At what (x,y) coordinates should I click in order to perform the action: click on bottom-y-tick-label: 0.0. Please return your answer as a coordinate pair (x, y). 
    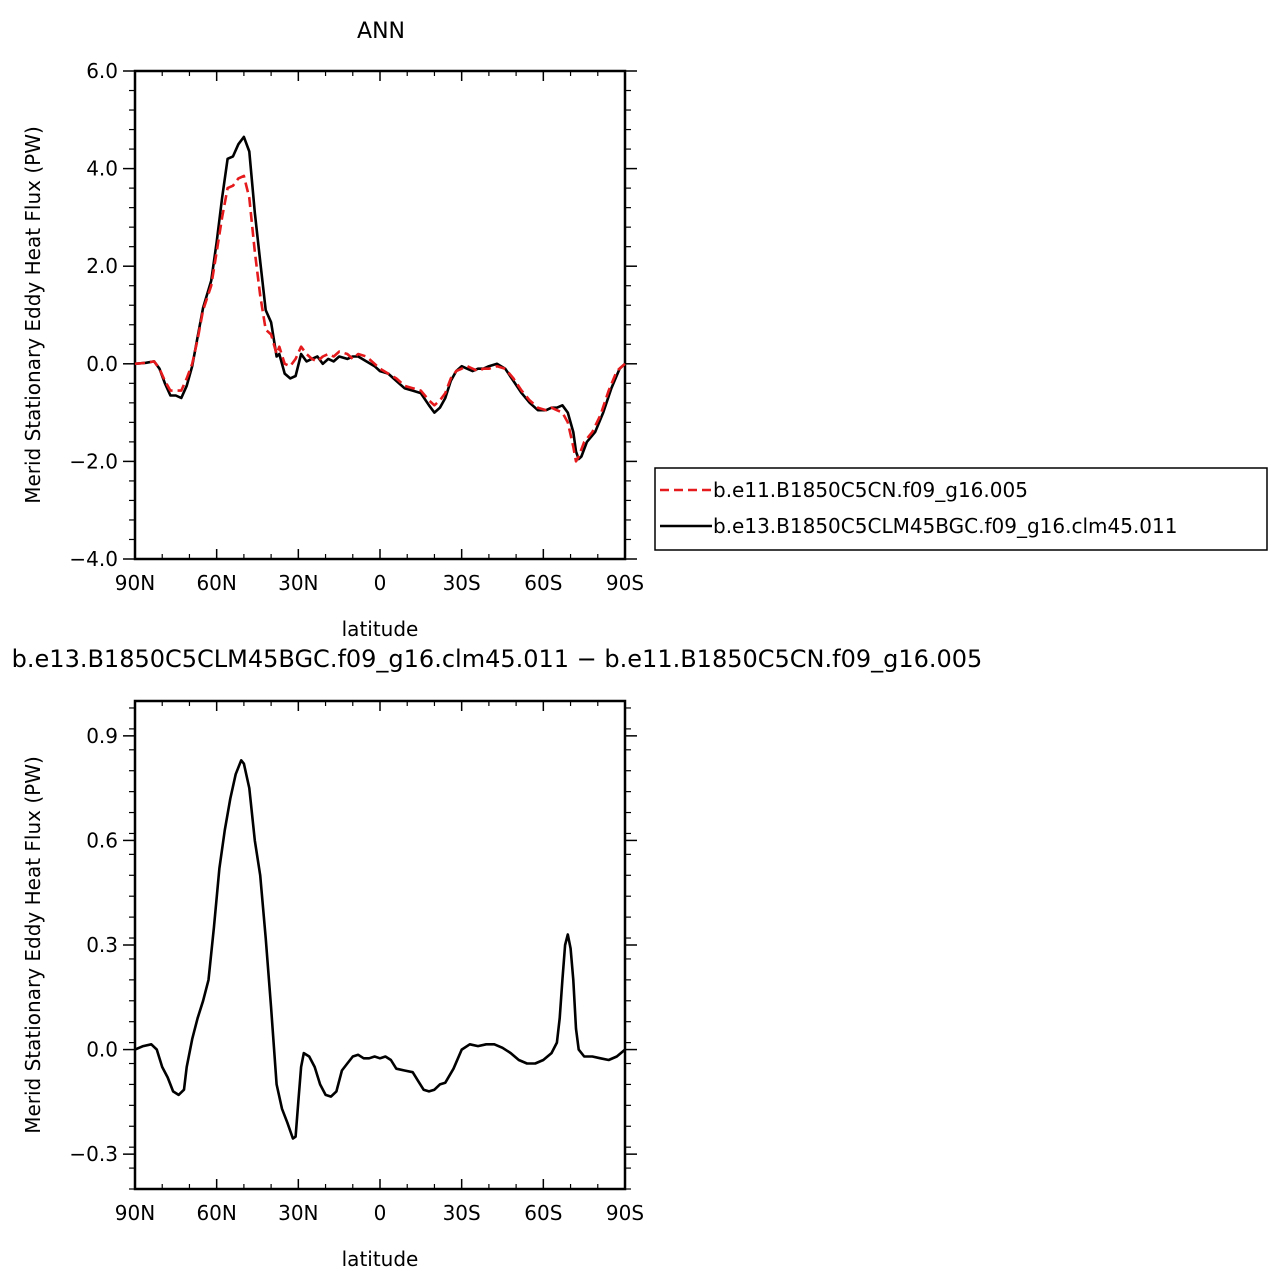
    Looking at the image, I should click on (102, 1050).